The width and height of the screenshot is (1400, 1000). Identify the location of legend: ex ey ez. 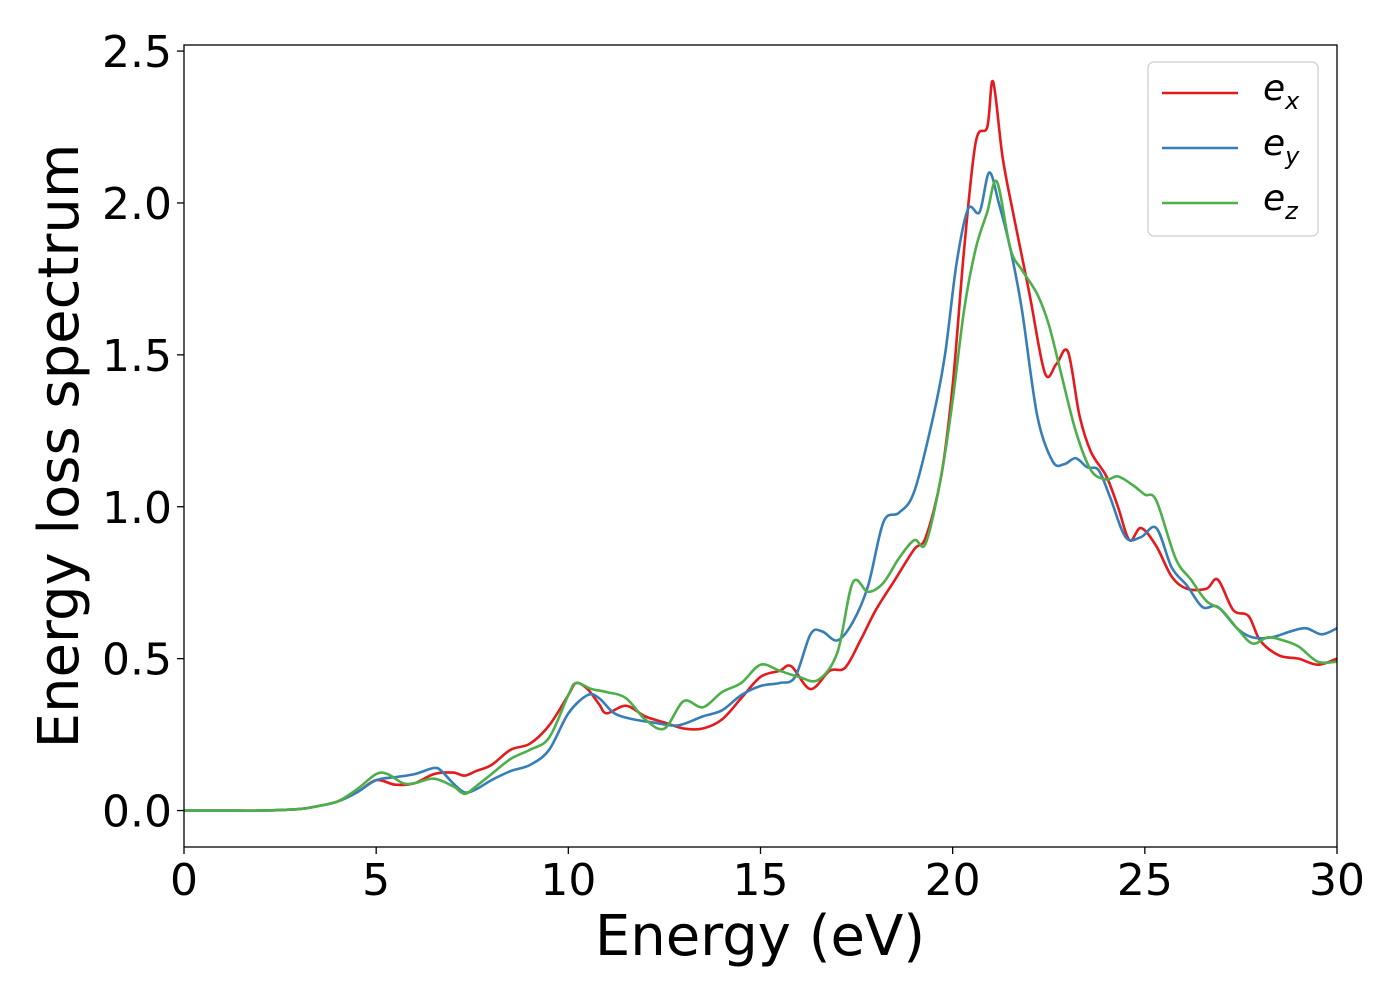
(1233, 149).